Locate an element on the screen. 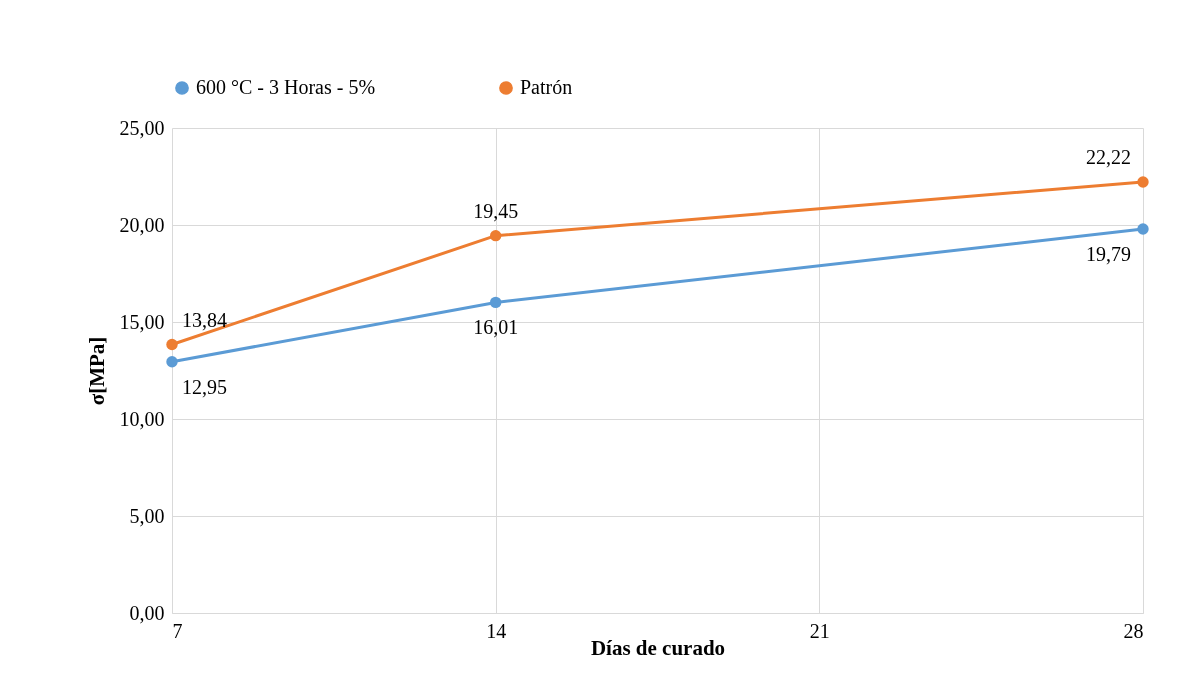  y-tick-label: 0,00 is located at coordinates (147, 612).